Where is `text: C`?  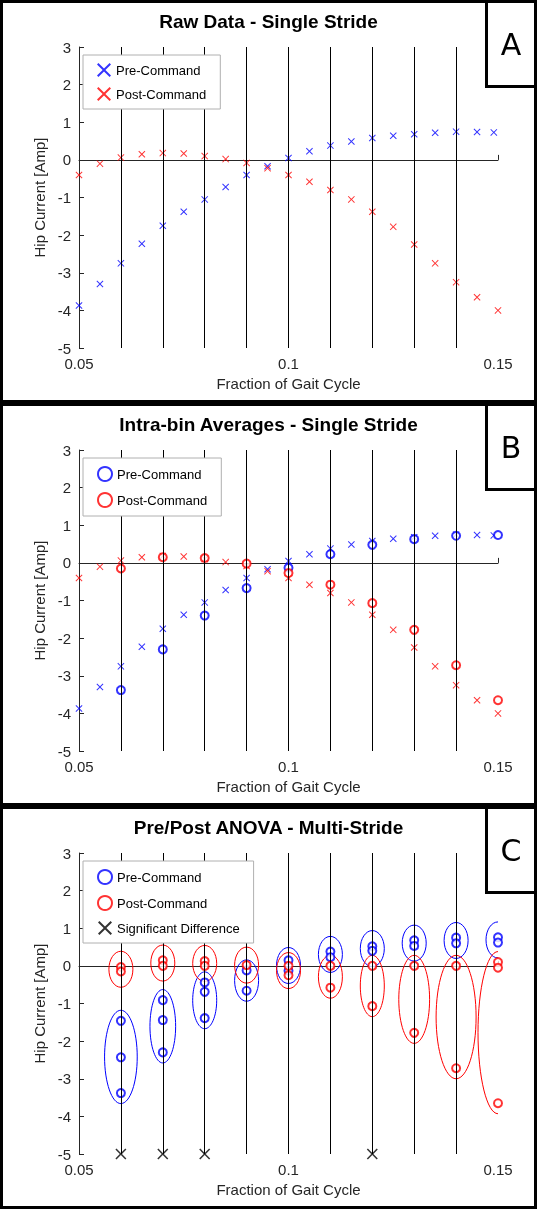
text: C is located at coordinates (511, 850).